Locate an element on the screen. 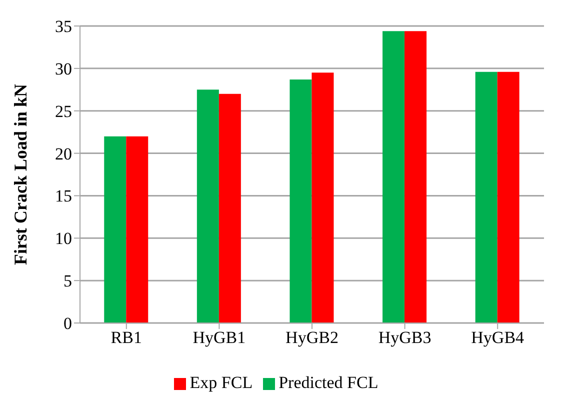 The height and width of the screenshot is (407, 572). legend-label: Exp FCL is located at coordinates (221, 382).